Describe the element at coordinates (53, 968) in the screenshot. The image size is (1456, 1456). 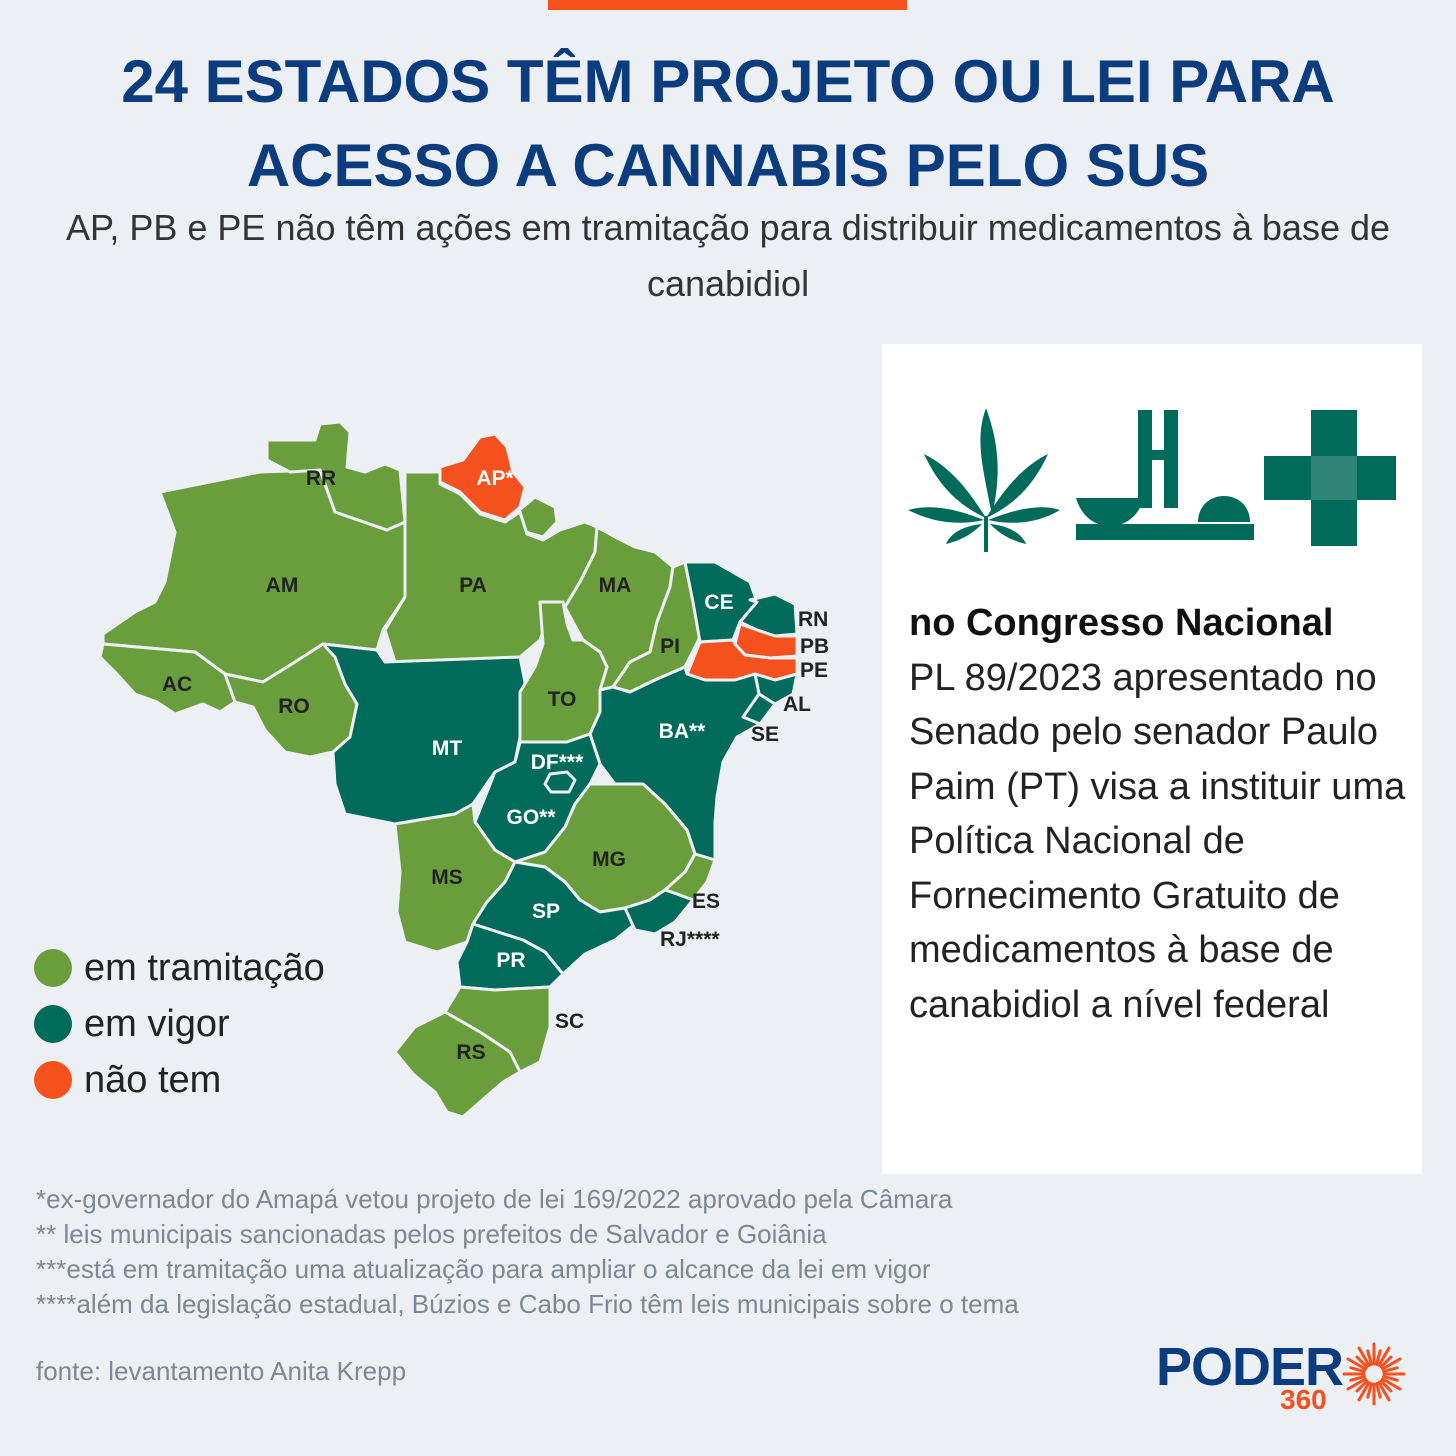
I see `legend-dot-em-tramitacao` at that location.